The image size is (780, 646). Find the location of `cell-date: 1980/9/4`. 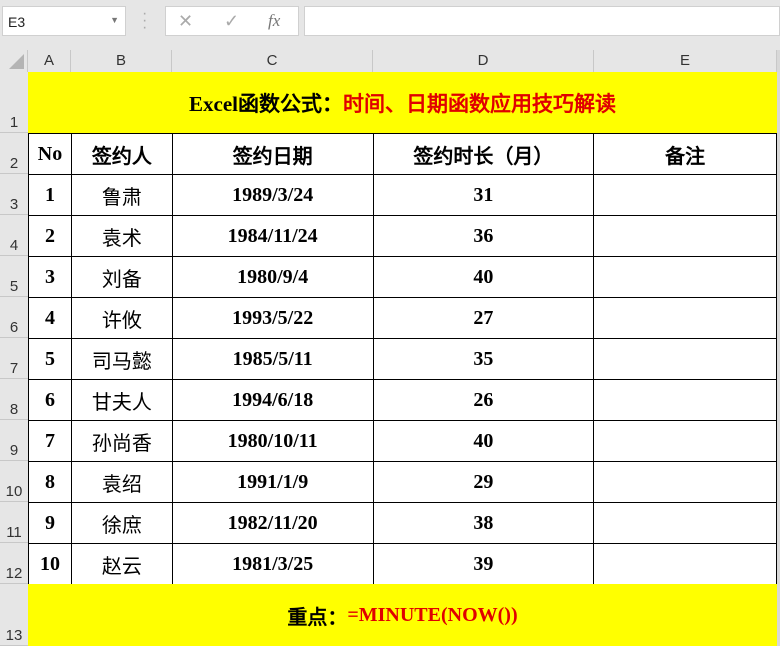

cell-date: 1980/9/4 is located at coordinates (272, 277).